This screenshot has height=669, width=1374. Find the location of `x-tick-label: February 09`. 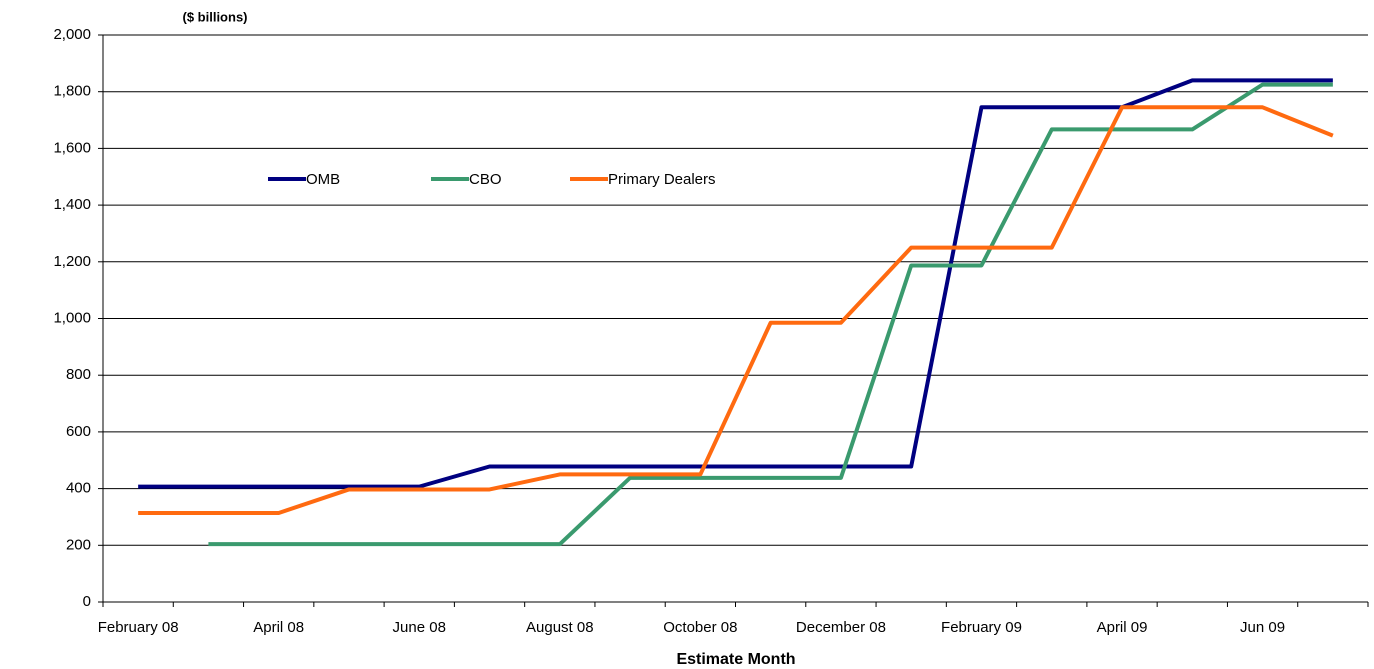

x-tick-label: February 09 is located at coordinates (981, 627).